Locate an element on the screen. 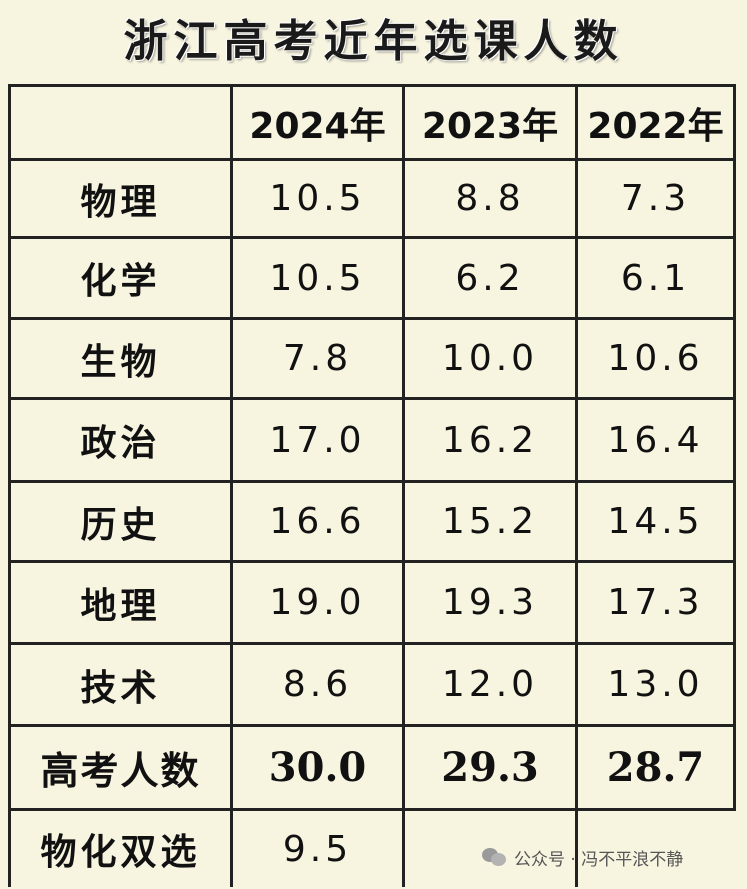 This screenshot has width=747, height=889. value-cell: 8.6 is located at coordinates (319, 684).